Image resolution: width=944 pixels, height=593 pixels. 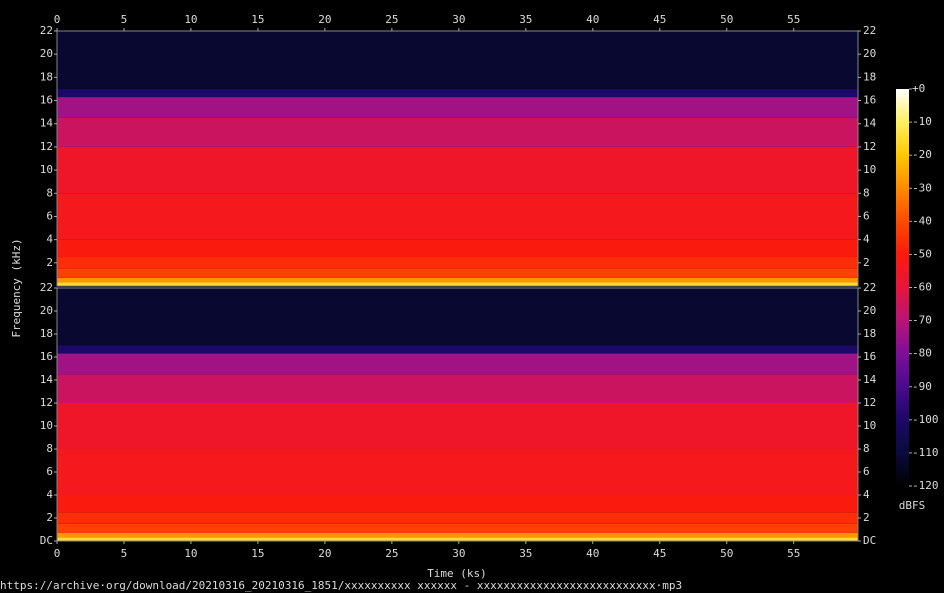 What do you see at coordinates (902, 287) in the screenshot?
I see `colorbar` at bounding box center [902, 287].